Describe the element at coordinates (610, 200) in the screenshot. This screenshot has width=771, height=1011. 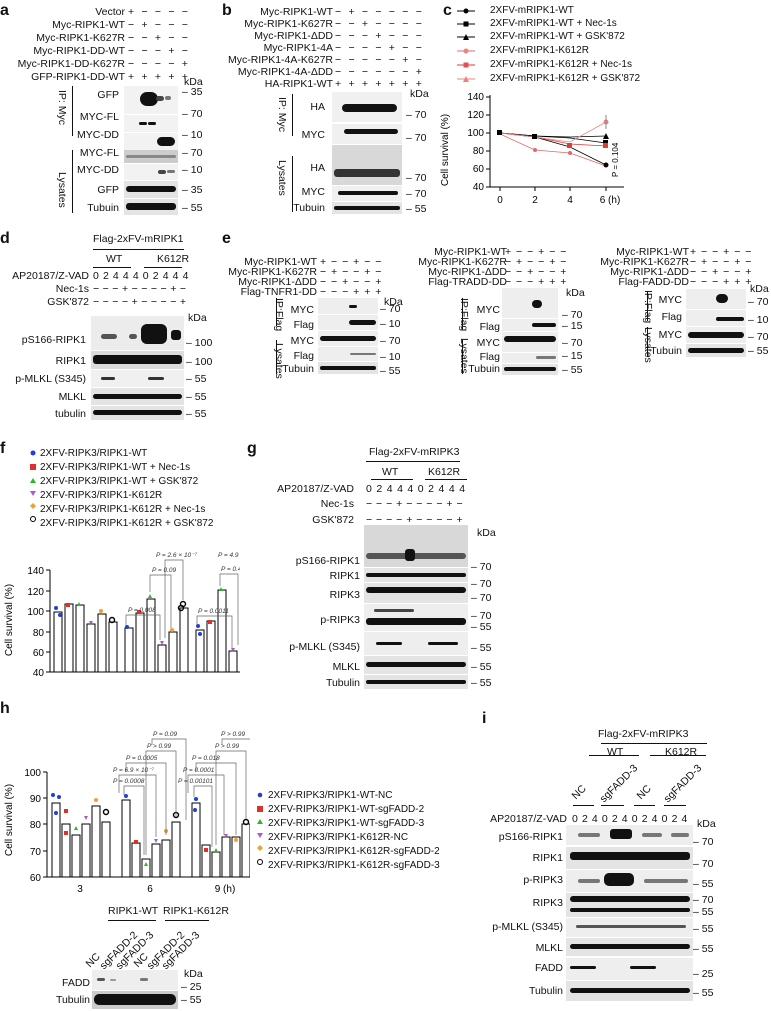
I see `svg-text: 6 (h)` at that location.